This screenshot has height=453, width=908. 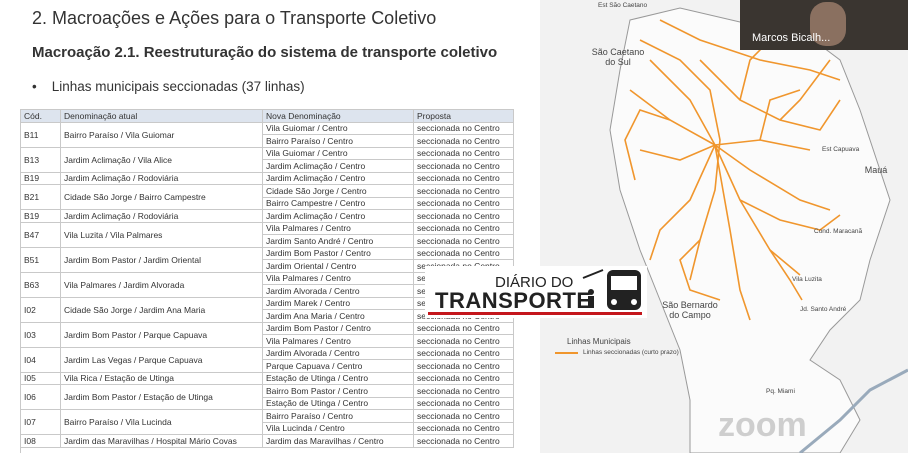 What do you see at coordinates (762, 425) in the screenshot?
I see `zoom-watermark: zoom` at bounding box center [762, 425].